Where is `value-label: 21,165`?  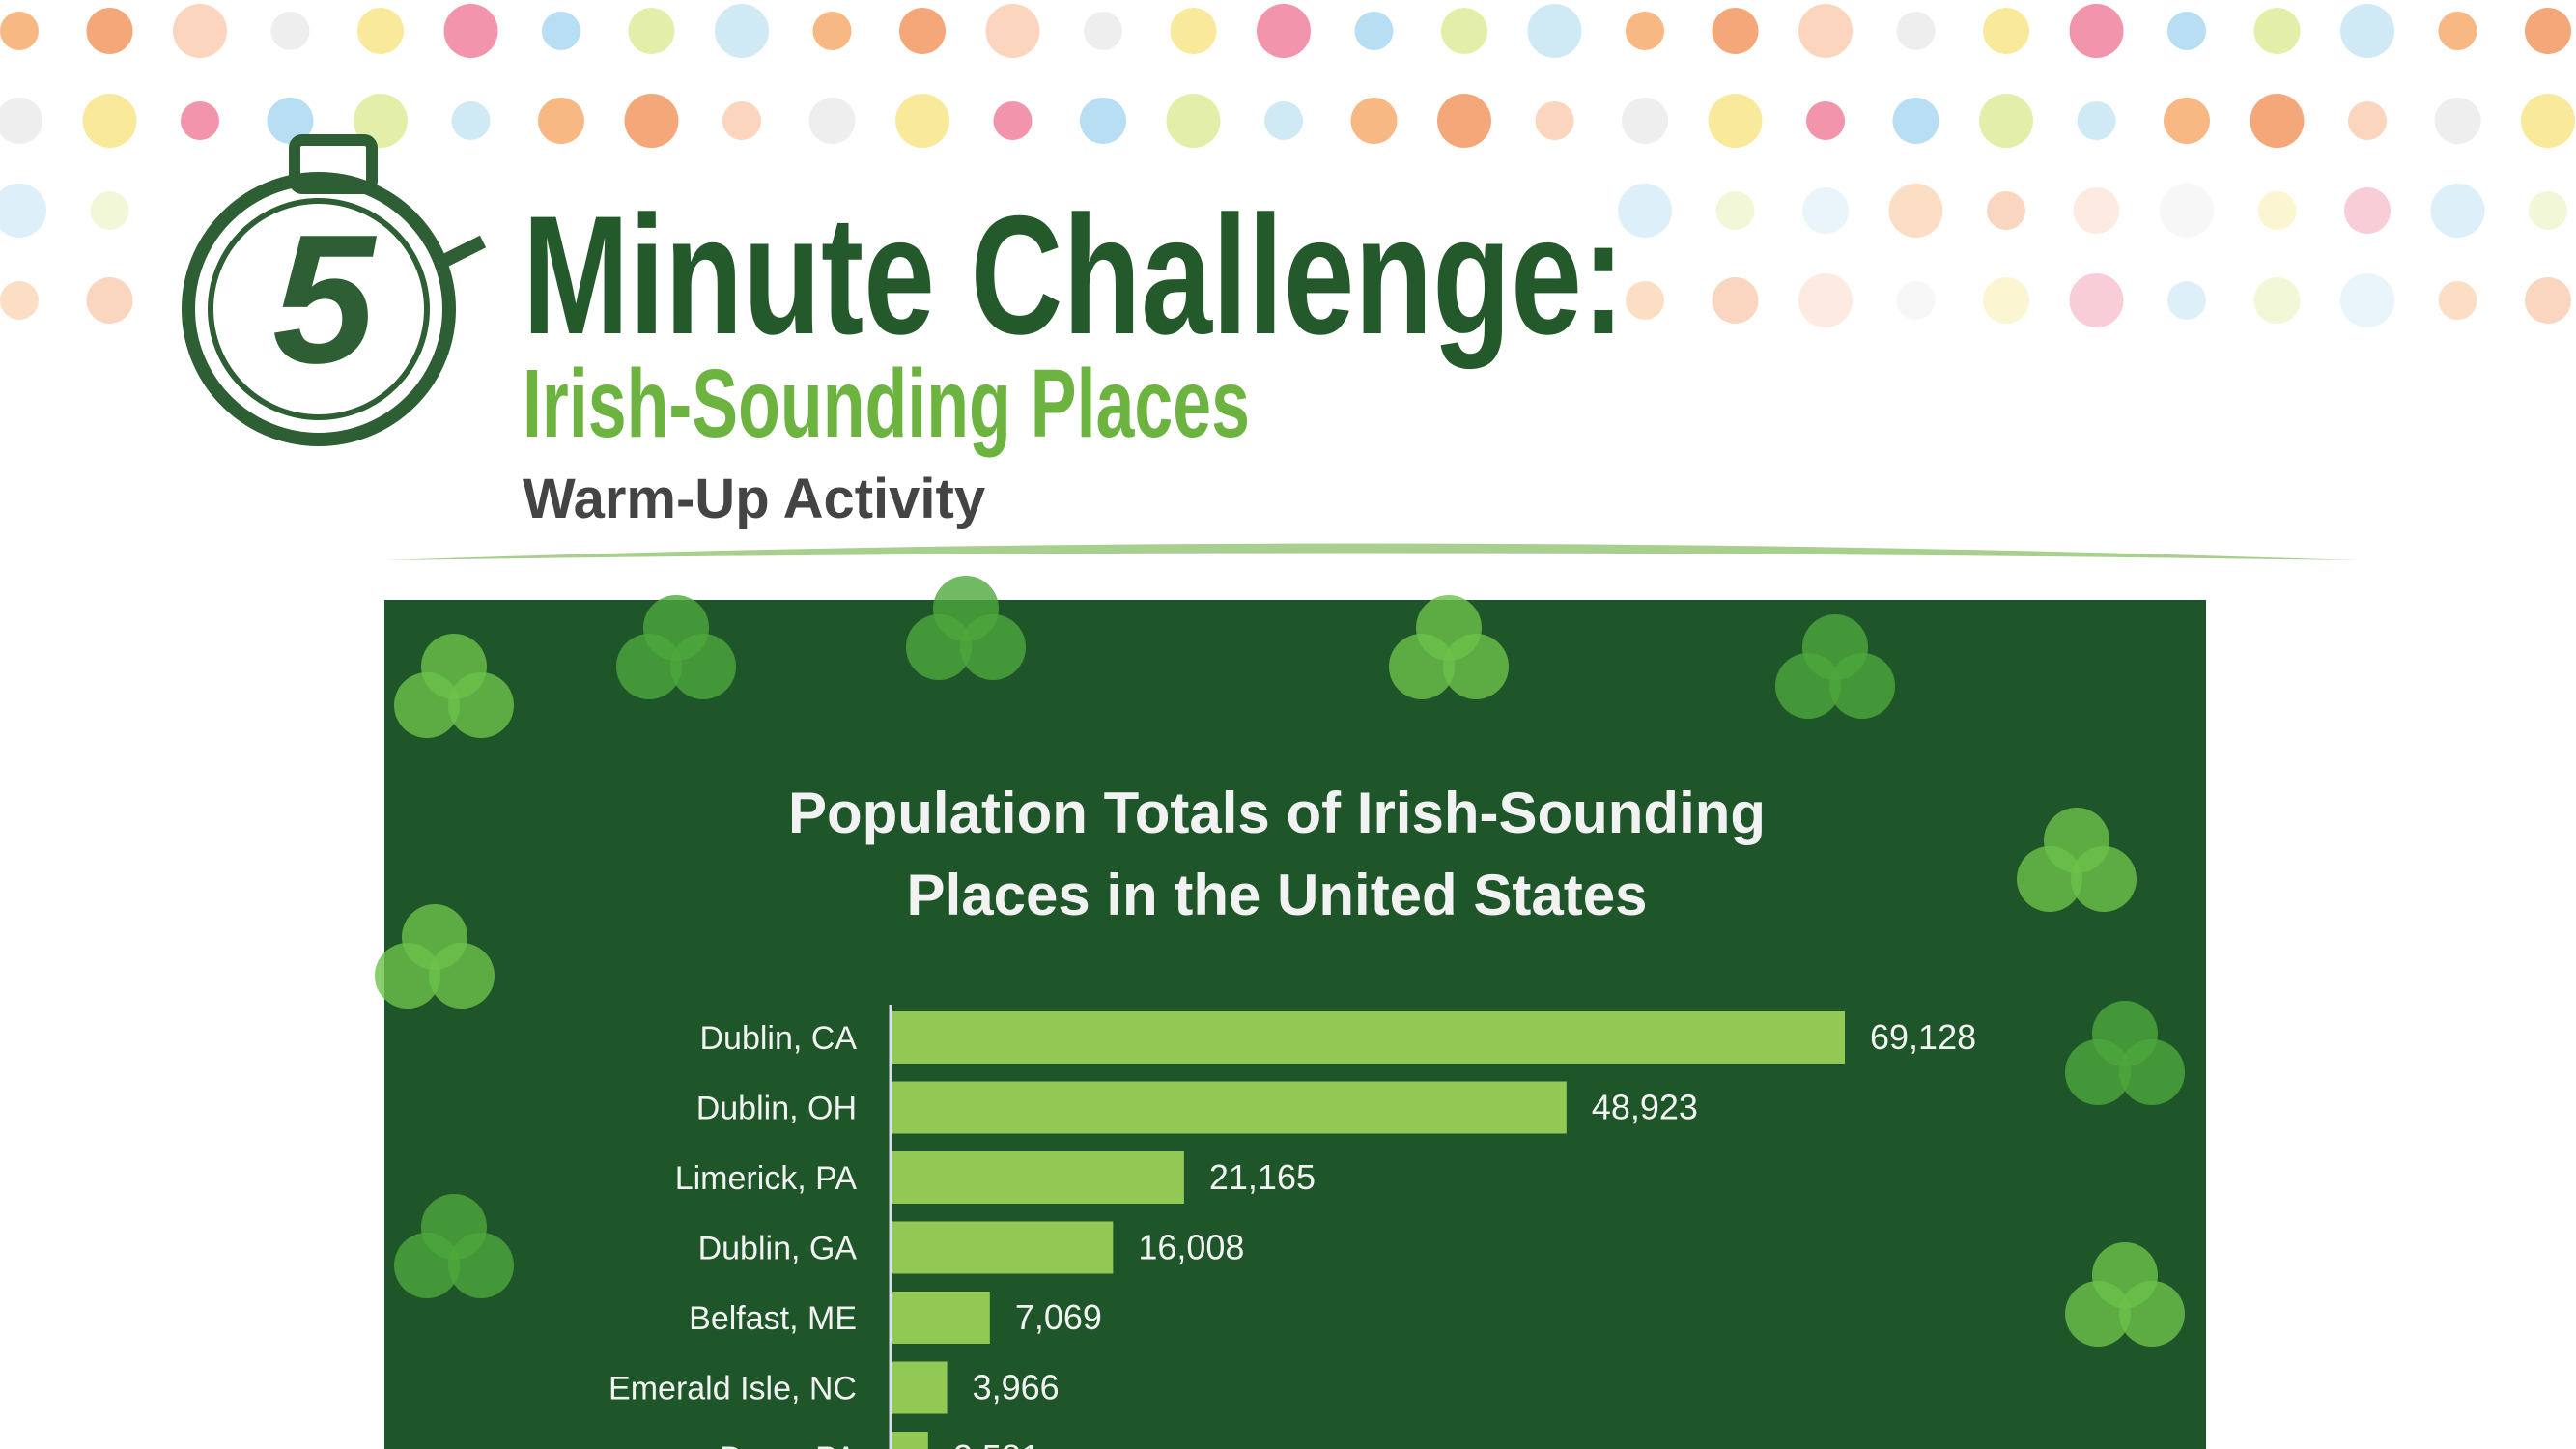 value-label: 21,165 is located at coordinates (1262, 1177).